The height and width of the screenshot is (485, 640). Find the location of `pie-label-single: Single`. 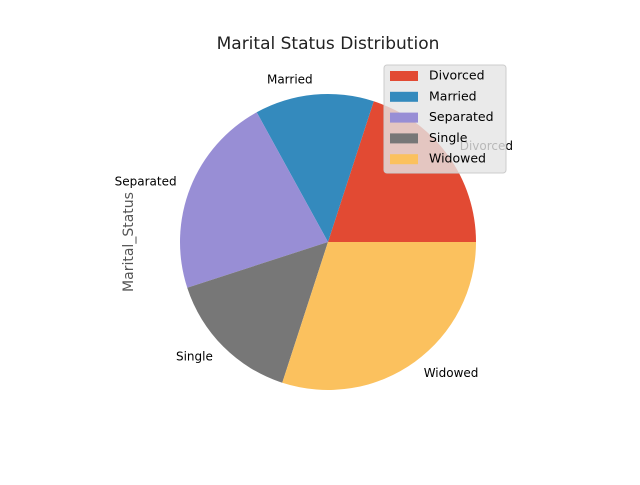

pie-label-single: Single is located at coordinates (194, 357).